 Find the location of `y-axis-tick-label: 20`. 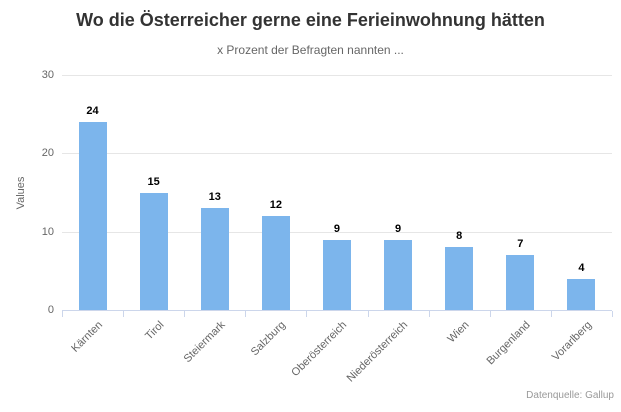

y-axis-tick-label: 20 is located at coordinates (47, 153).